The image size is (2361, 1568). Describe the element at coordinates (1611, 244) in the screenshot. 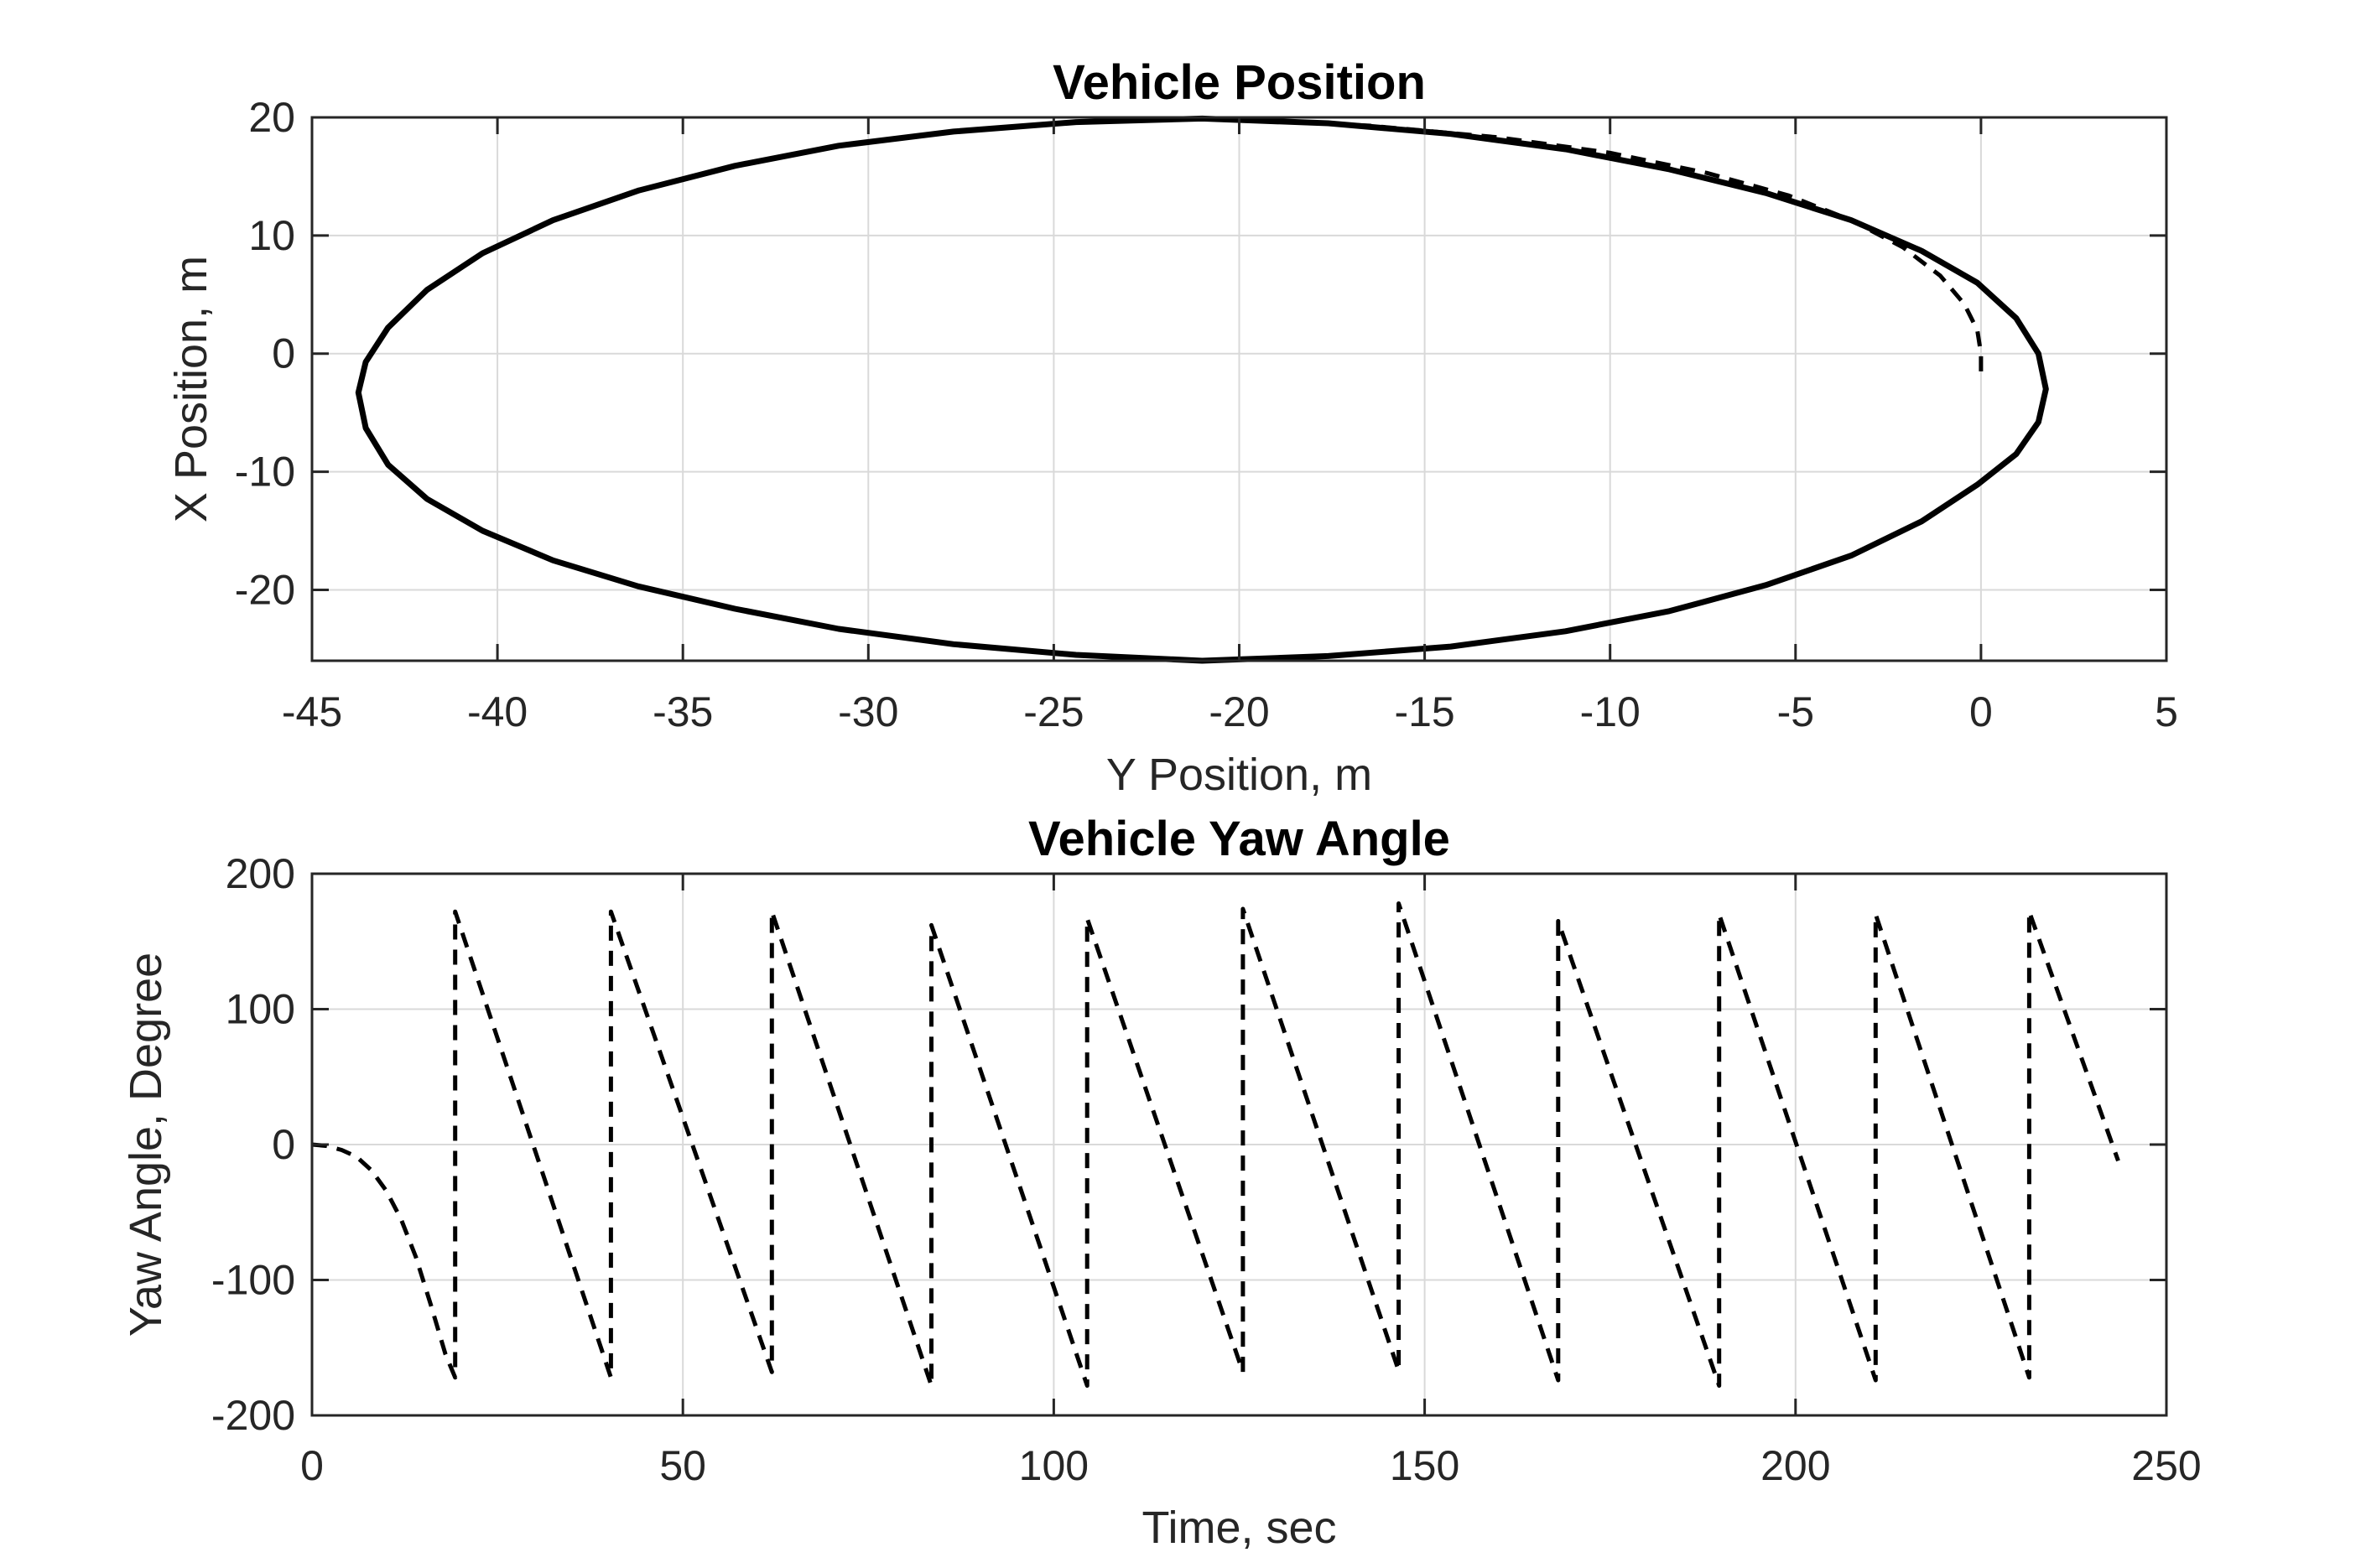

I see `dashed-series-line` at that location.